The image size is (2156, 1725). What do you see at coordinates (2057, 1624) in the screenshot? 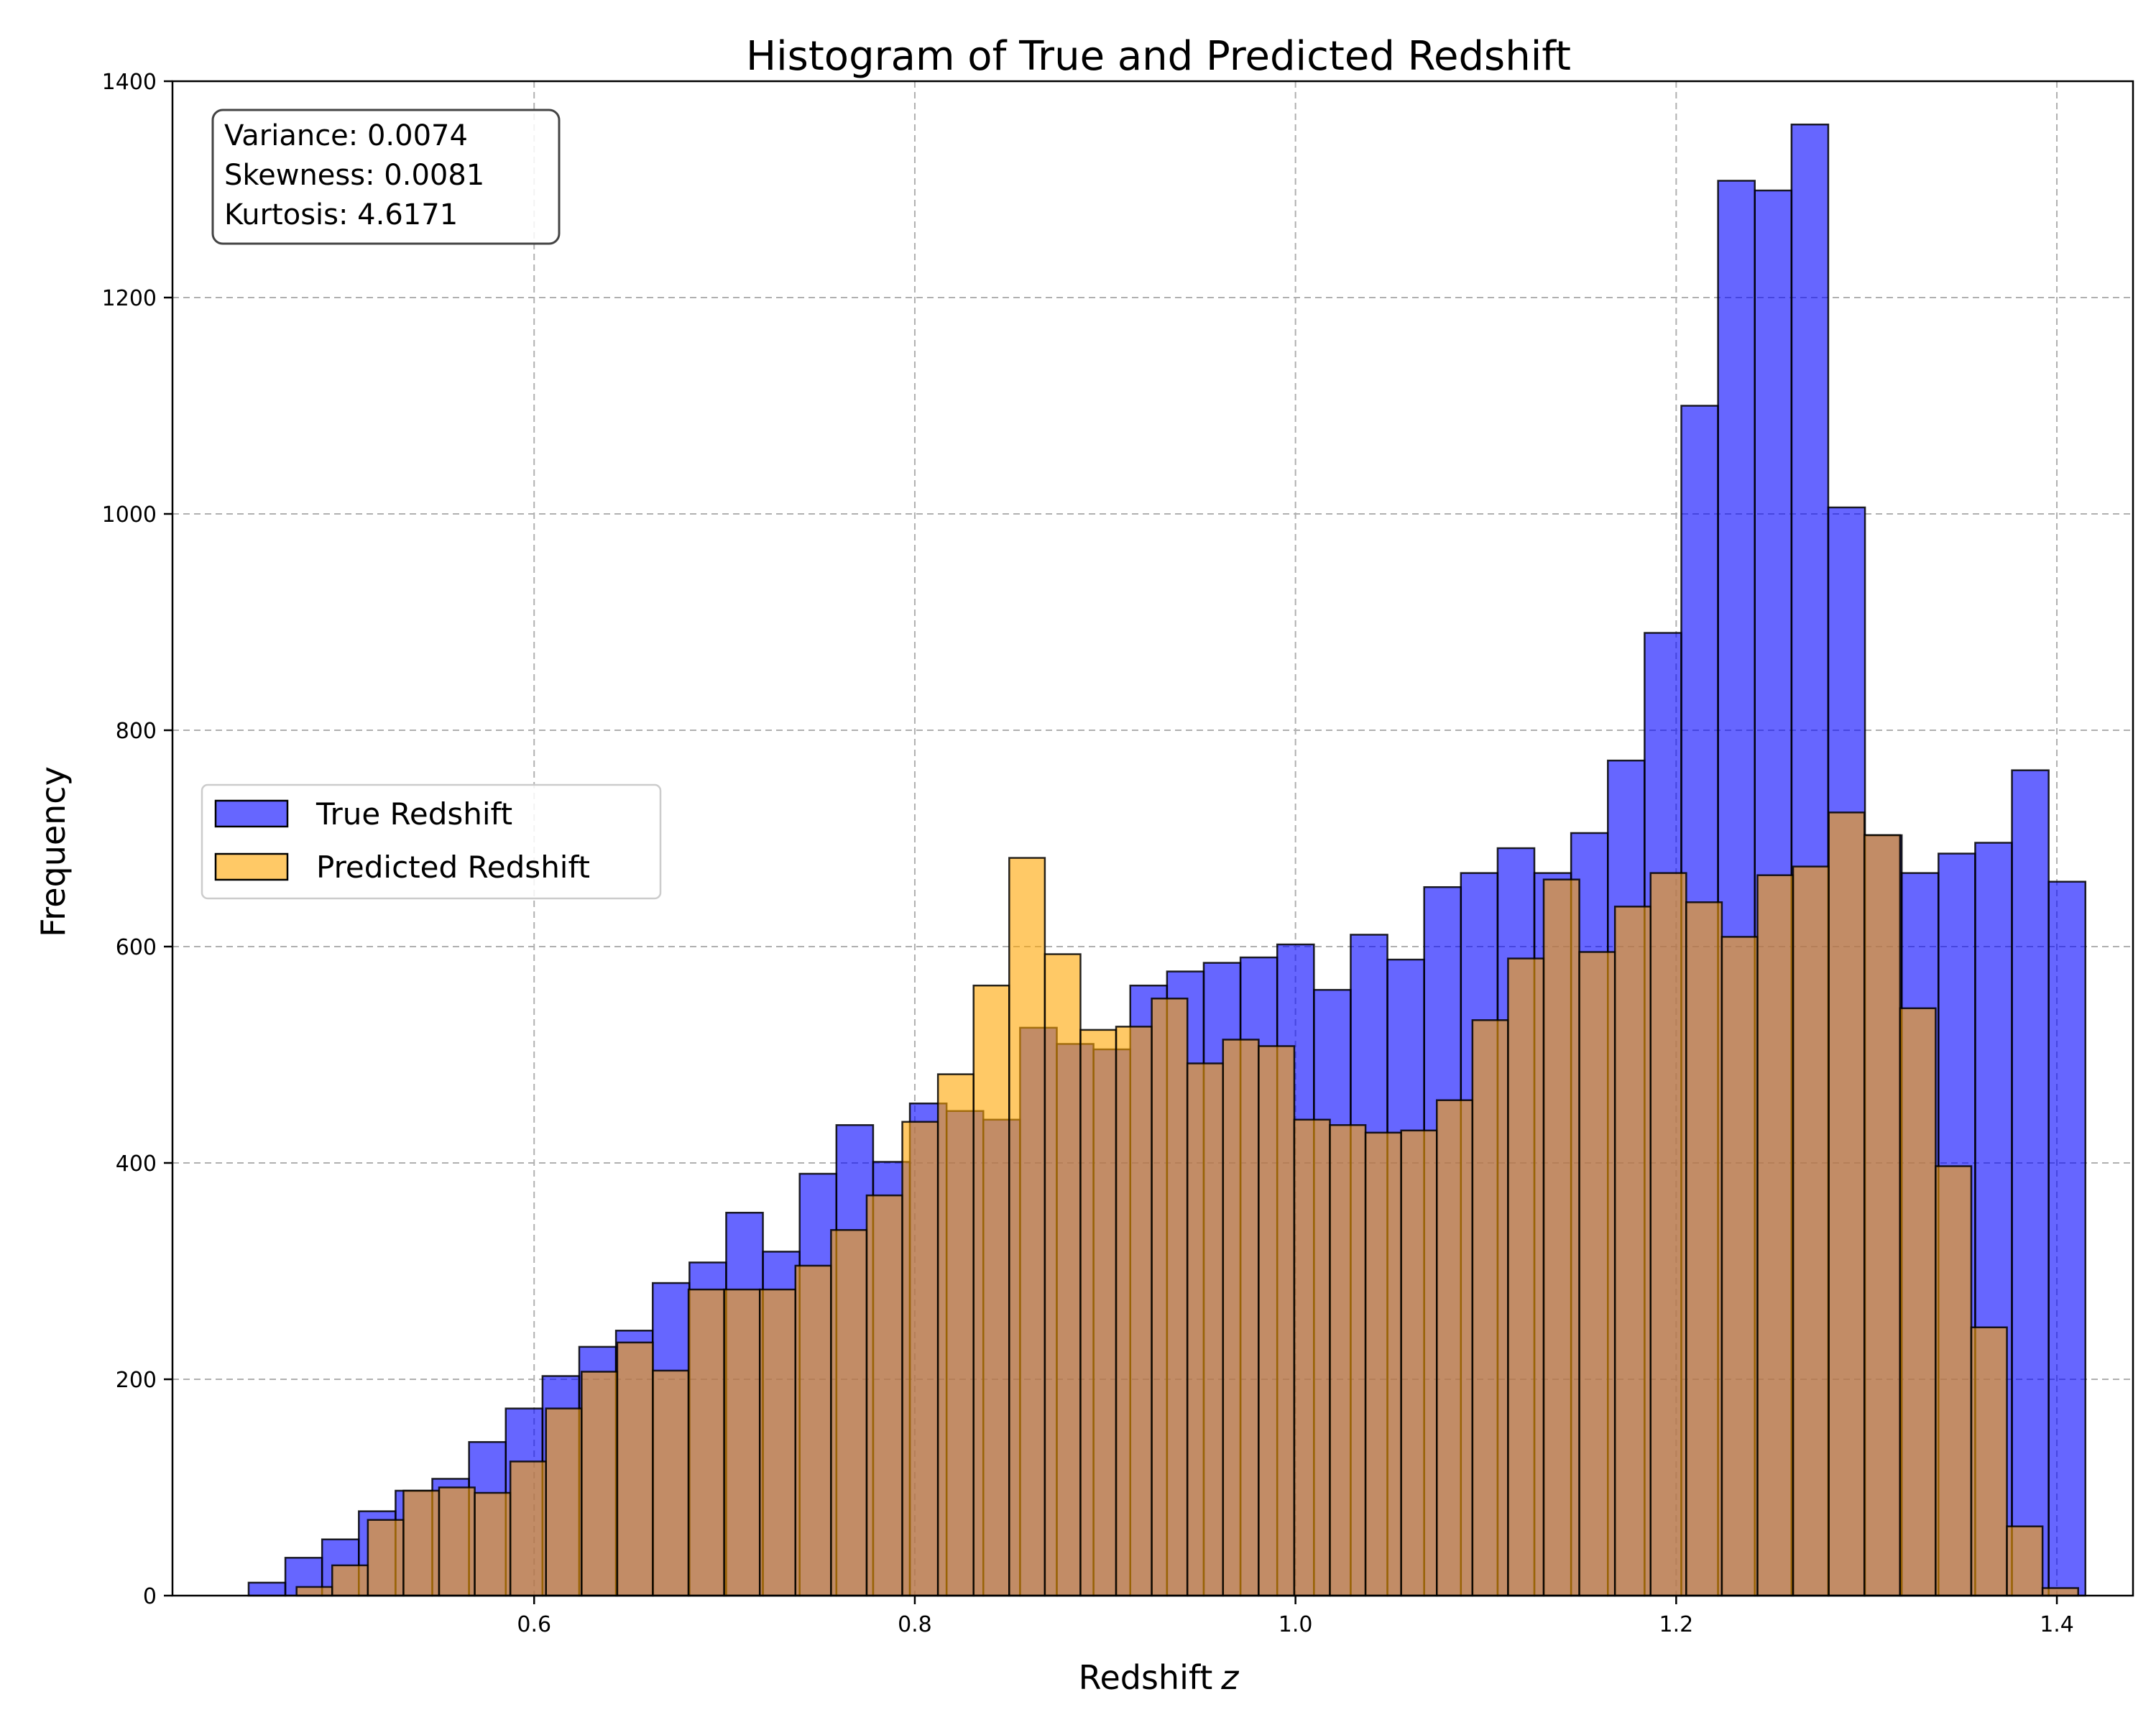
I see `x-tick-label: 1.4` at bounding box center [2057, 1624].